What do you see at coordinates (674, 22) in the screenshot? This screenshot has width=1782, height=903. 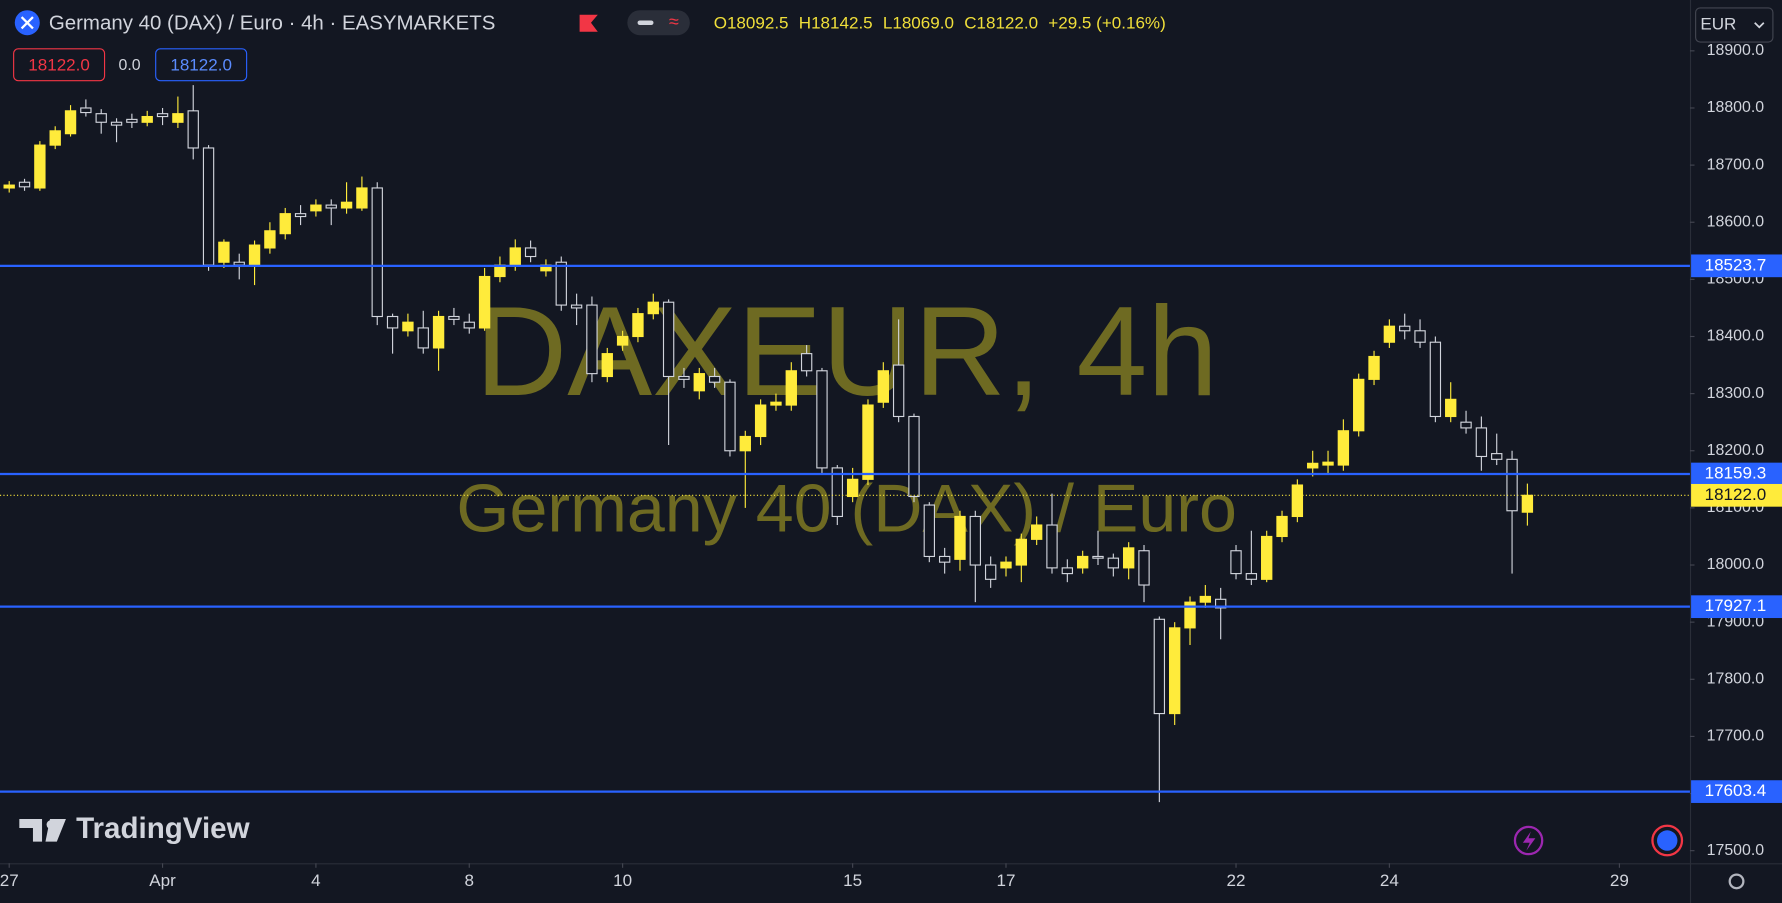 I see `toggle-wave: ≈` at bounding box center [674, 22].